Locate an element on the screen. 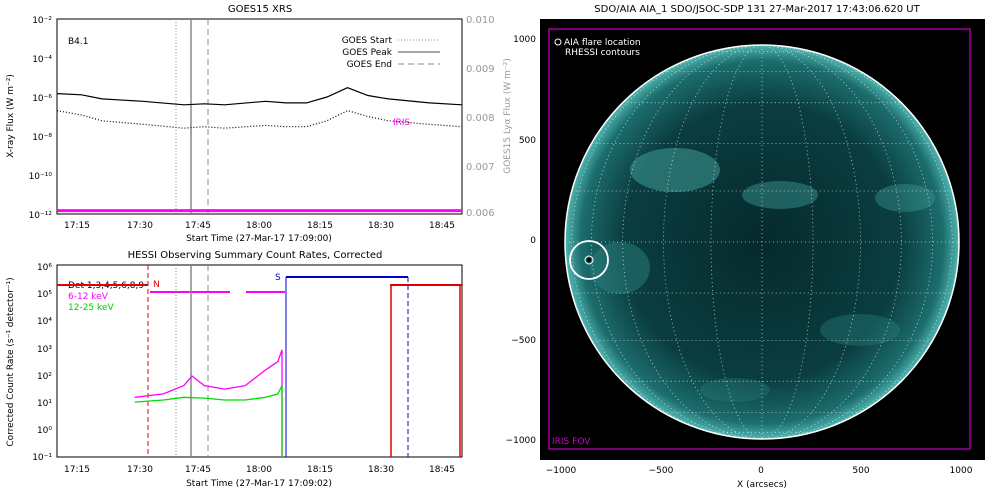  aia-legend: AIA flare location RHESSI contours is located at coordinates (597, 48).